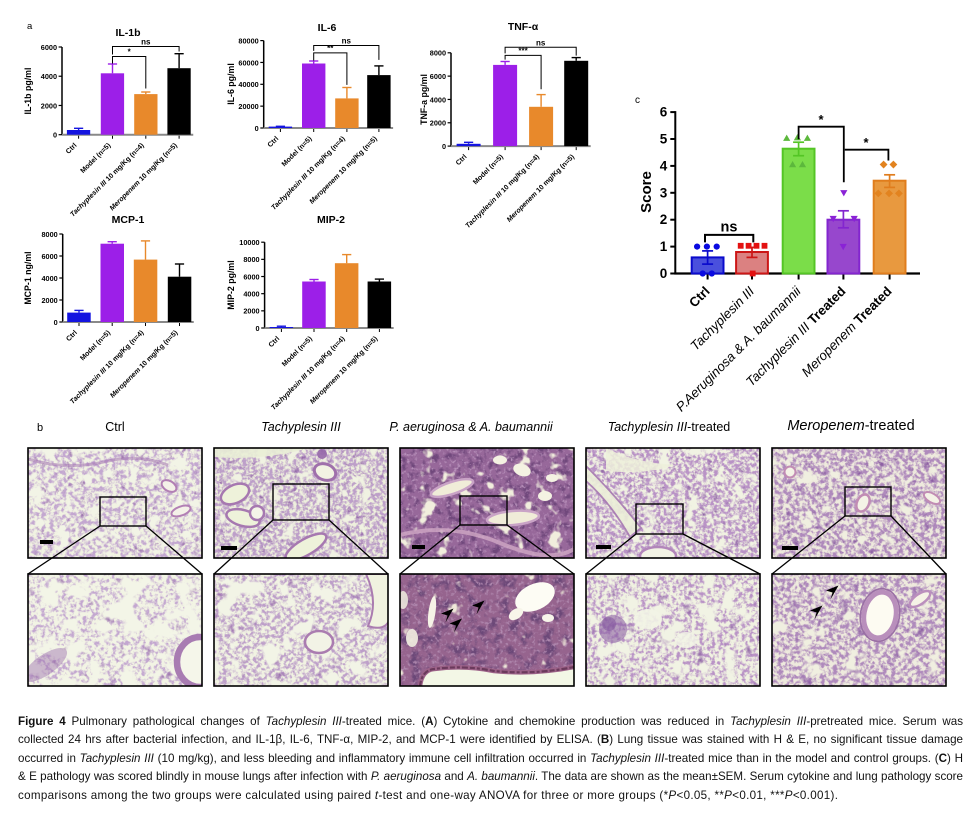  Describe the element at coordinates (231, 284) in the screenshot. I see `svg-text: MIP-2 pg/ml` at that location.